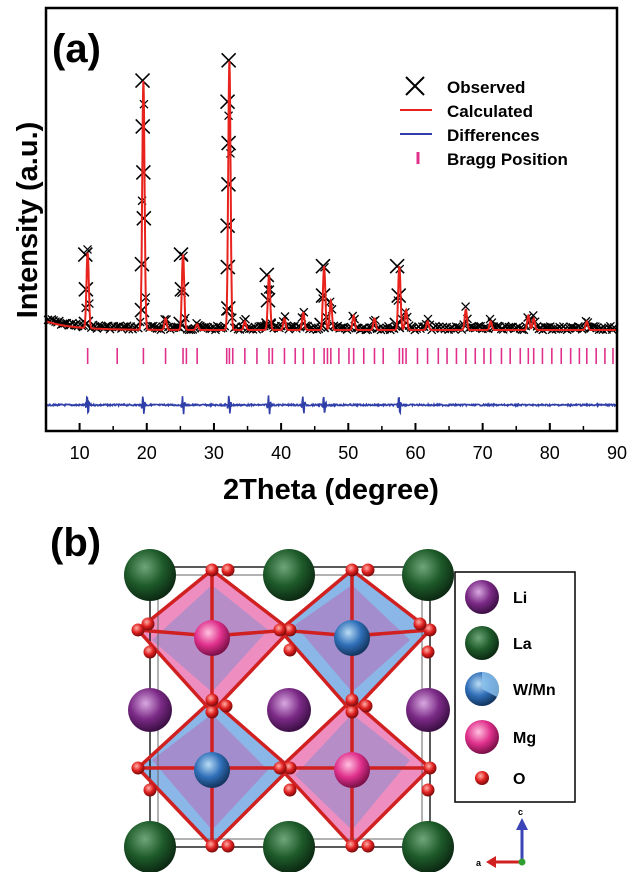  What do you see at coordinates (491, 684) in the screenshot?
I see `mn-fraction-icon` at bounding box center [491, 684].